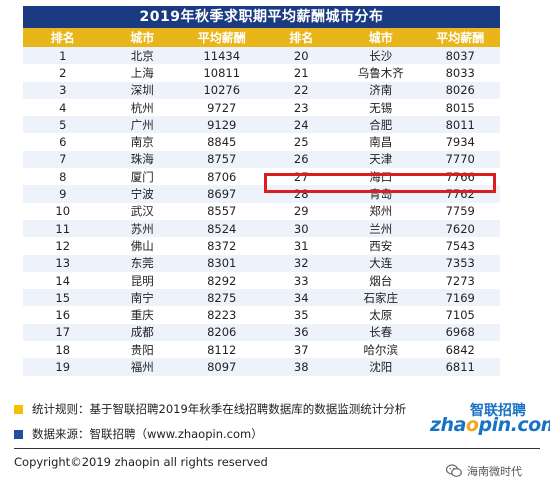 The width and height of the screenshot is (550, 494). What do you see at coordinates (381, 350) in the screenshot?
I see `cell-city-2: 哈尔滨` at bounding box center [381, 350].